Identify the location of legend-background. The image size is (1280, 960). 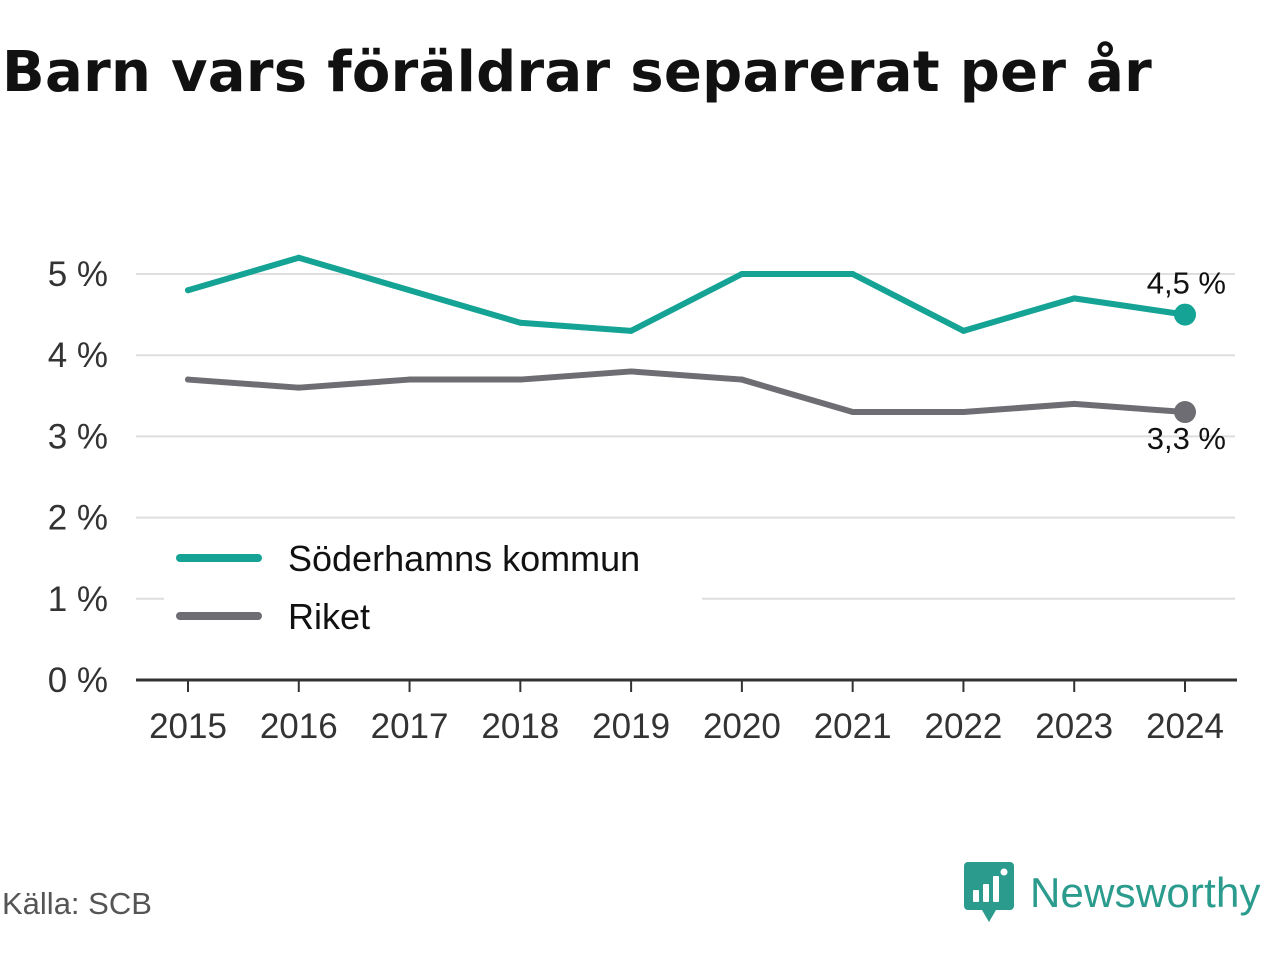
(433, 587).